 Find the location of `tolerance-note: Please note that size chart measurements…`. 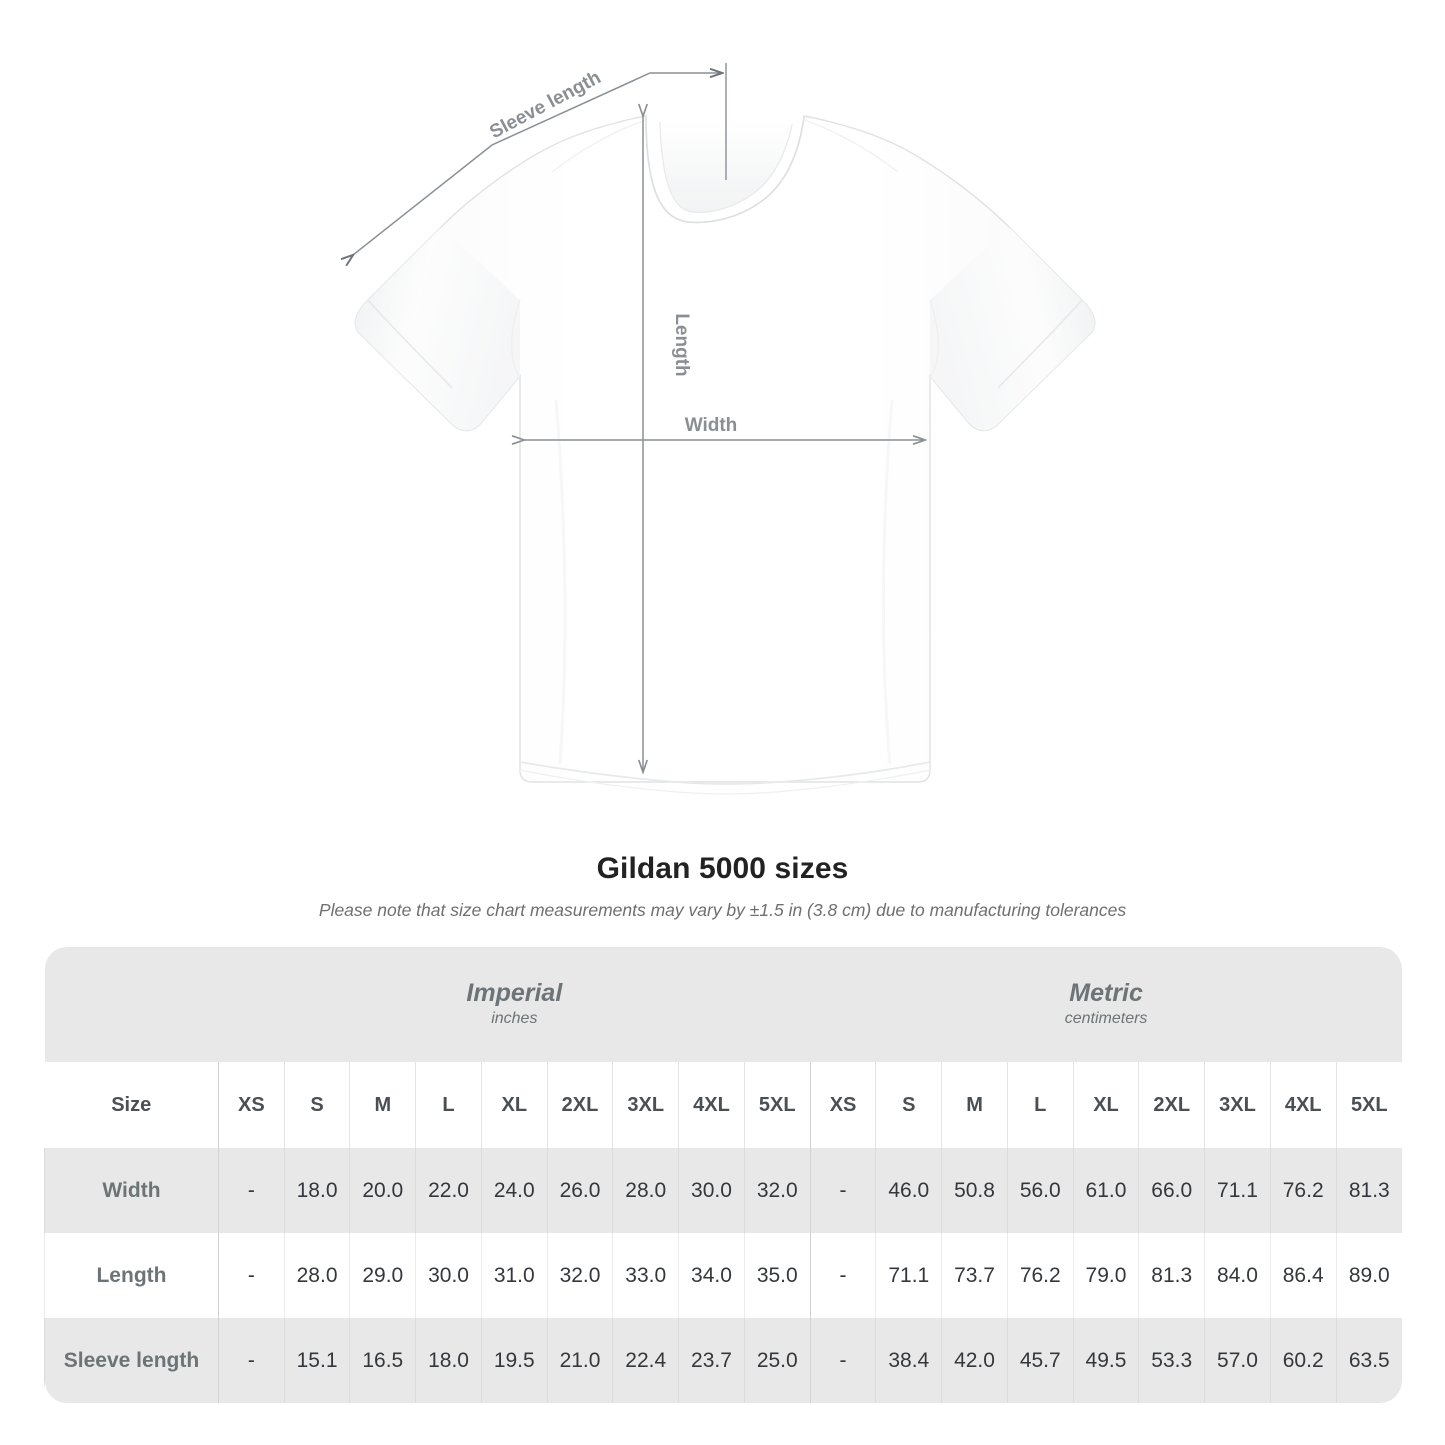

tolerance-note: Please note that size chart measurements… is located at coordinates (722, 910).